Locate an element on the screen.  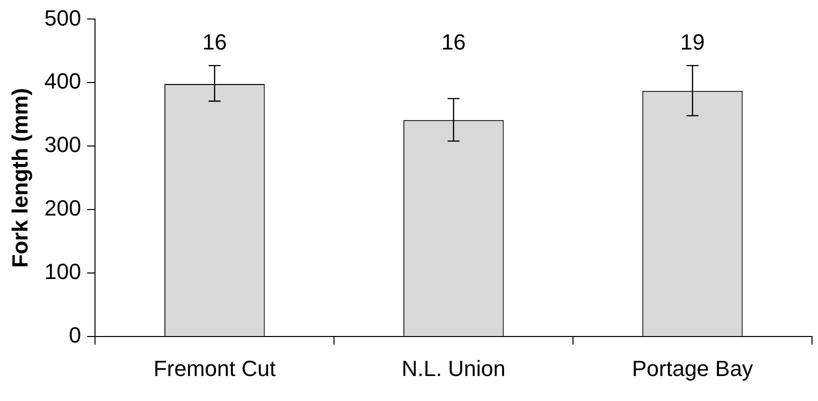
x-tick-label: N.L. Union is located at coordinates (454, 368).